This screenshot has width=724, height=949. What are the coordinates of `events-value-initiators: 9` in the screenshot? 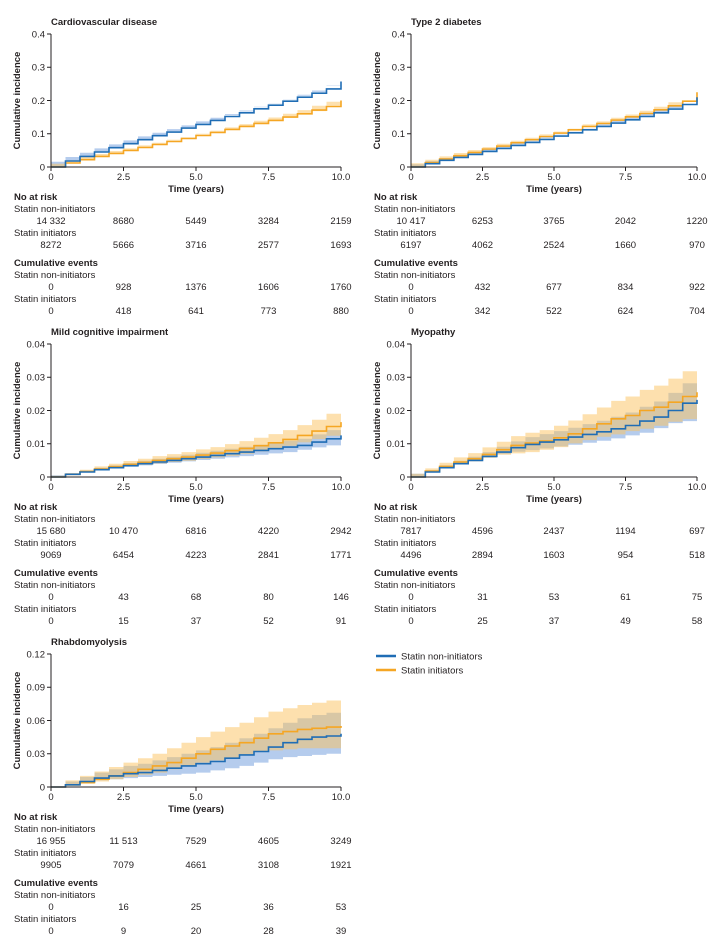 It's located at (123, 931).